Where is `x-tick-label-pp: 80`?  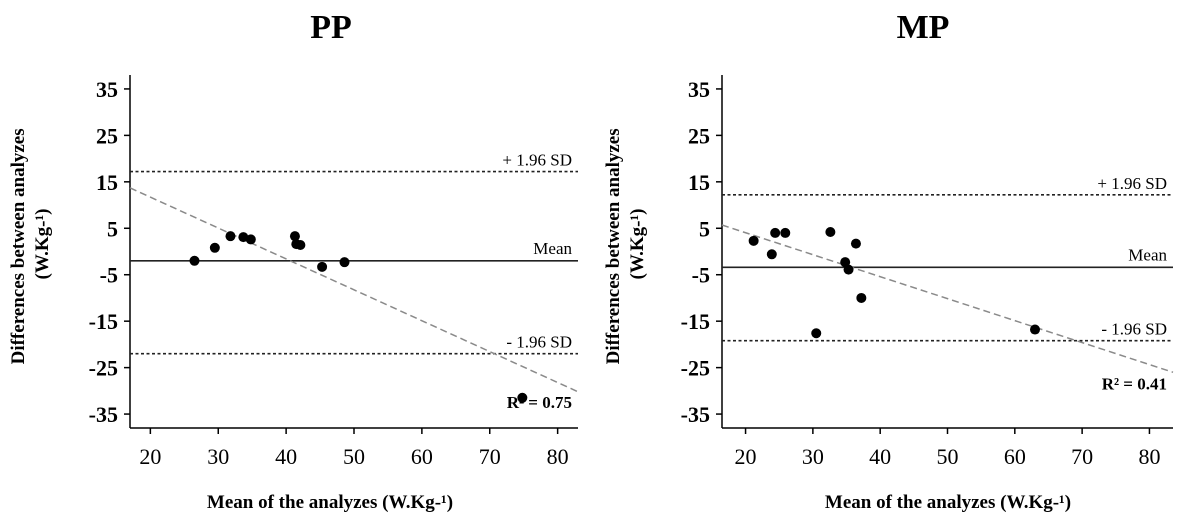 x-tick-label-pp: 80 is located at coordinates (558, 456).